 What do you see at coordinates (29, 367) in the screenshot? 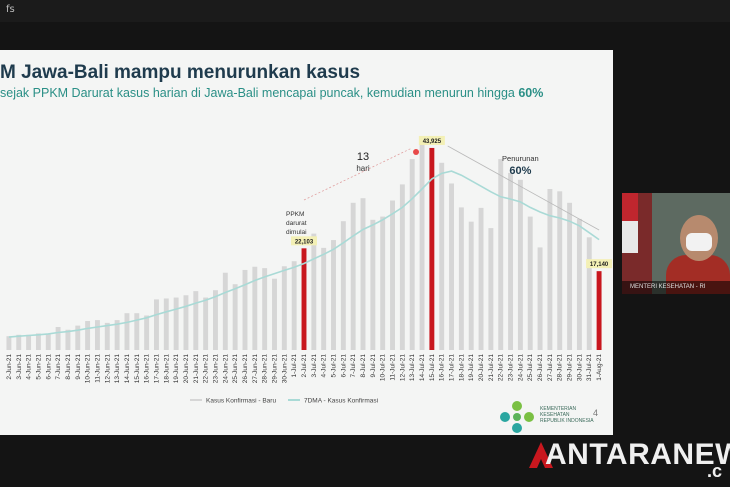
I see `x-tick-label: 4-Jun-21` at bounding box center [29, 367].